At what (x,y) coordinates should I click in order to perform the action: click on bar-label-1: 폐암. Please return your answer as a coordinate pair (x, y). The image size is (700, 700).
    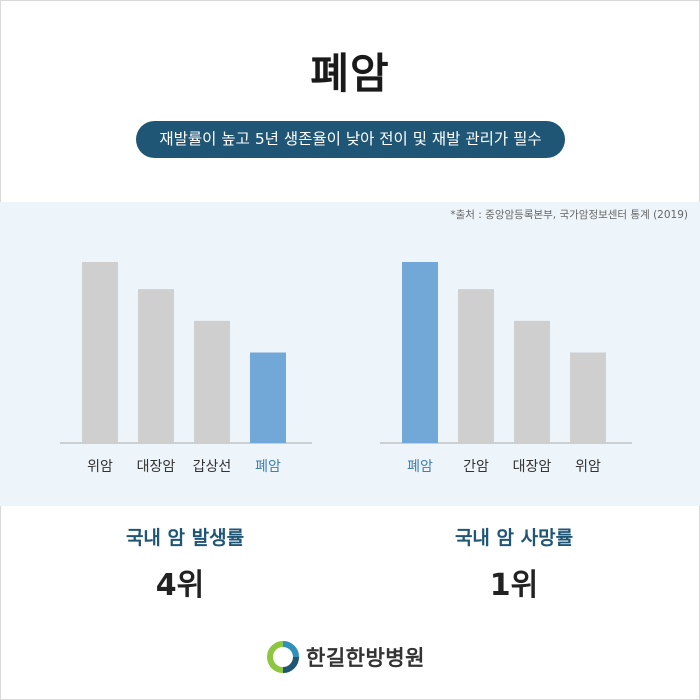
    Looking at the image, I should click on (420, 467).